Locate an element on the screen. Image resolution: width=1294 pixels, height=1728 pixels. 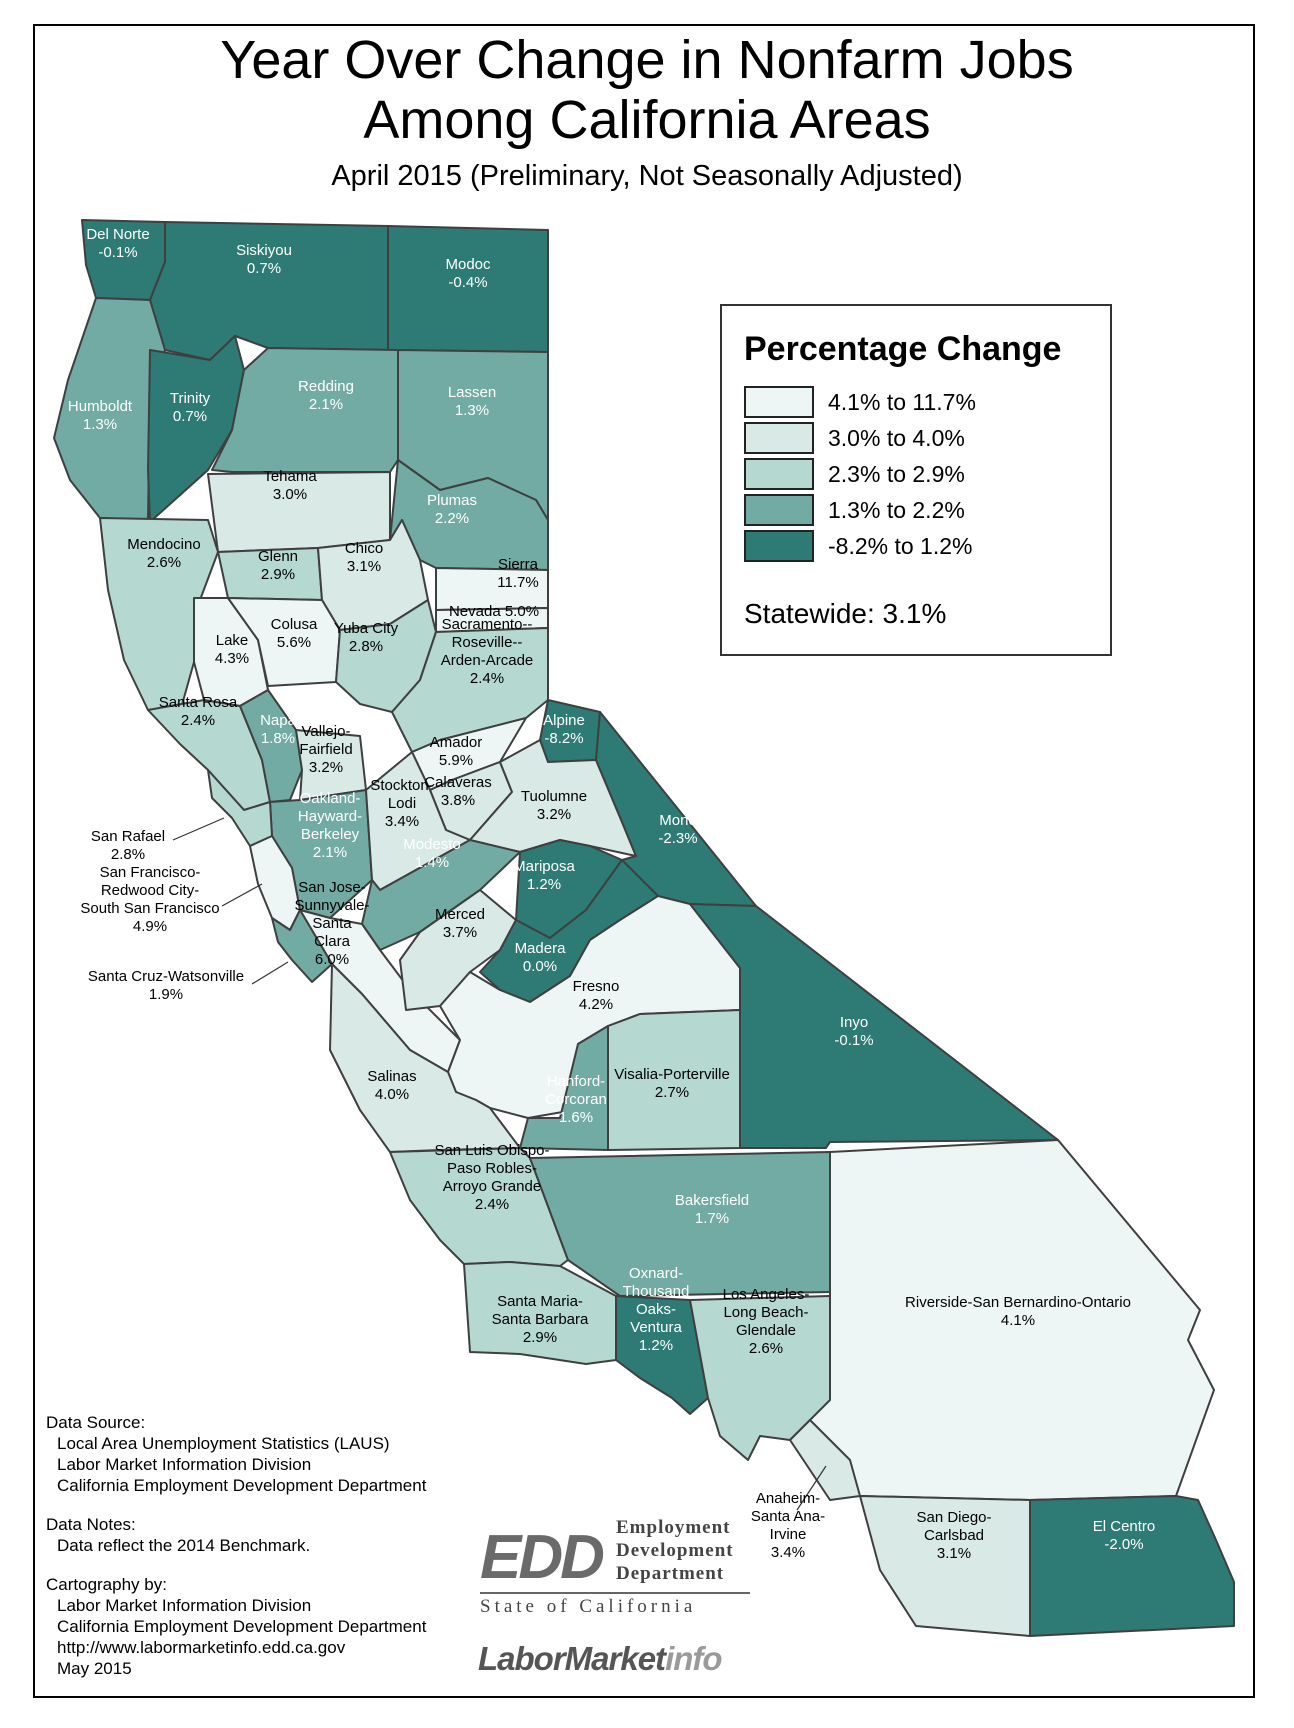
legend-label: 3.0% to 4.0% is located at coordinates (896, 438).